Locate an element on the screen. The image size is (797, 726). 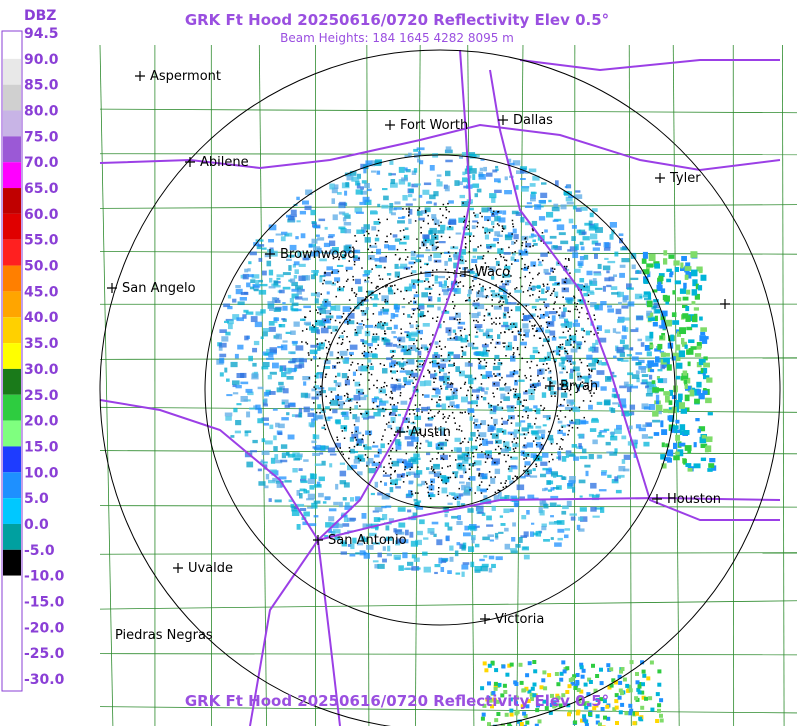
city-label: Victoria is located at coordinates (519, 619).